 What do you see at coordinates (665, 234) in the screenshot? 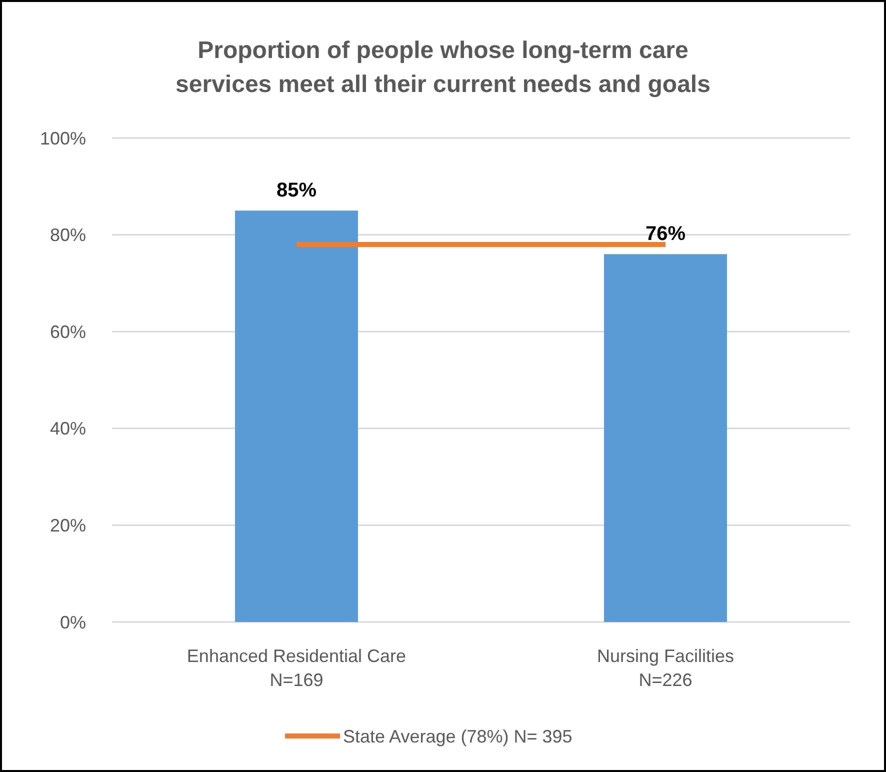
I see `data-label: 76%` at bounding box center [665, 234].